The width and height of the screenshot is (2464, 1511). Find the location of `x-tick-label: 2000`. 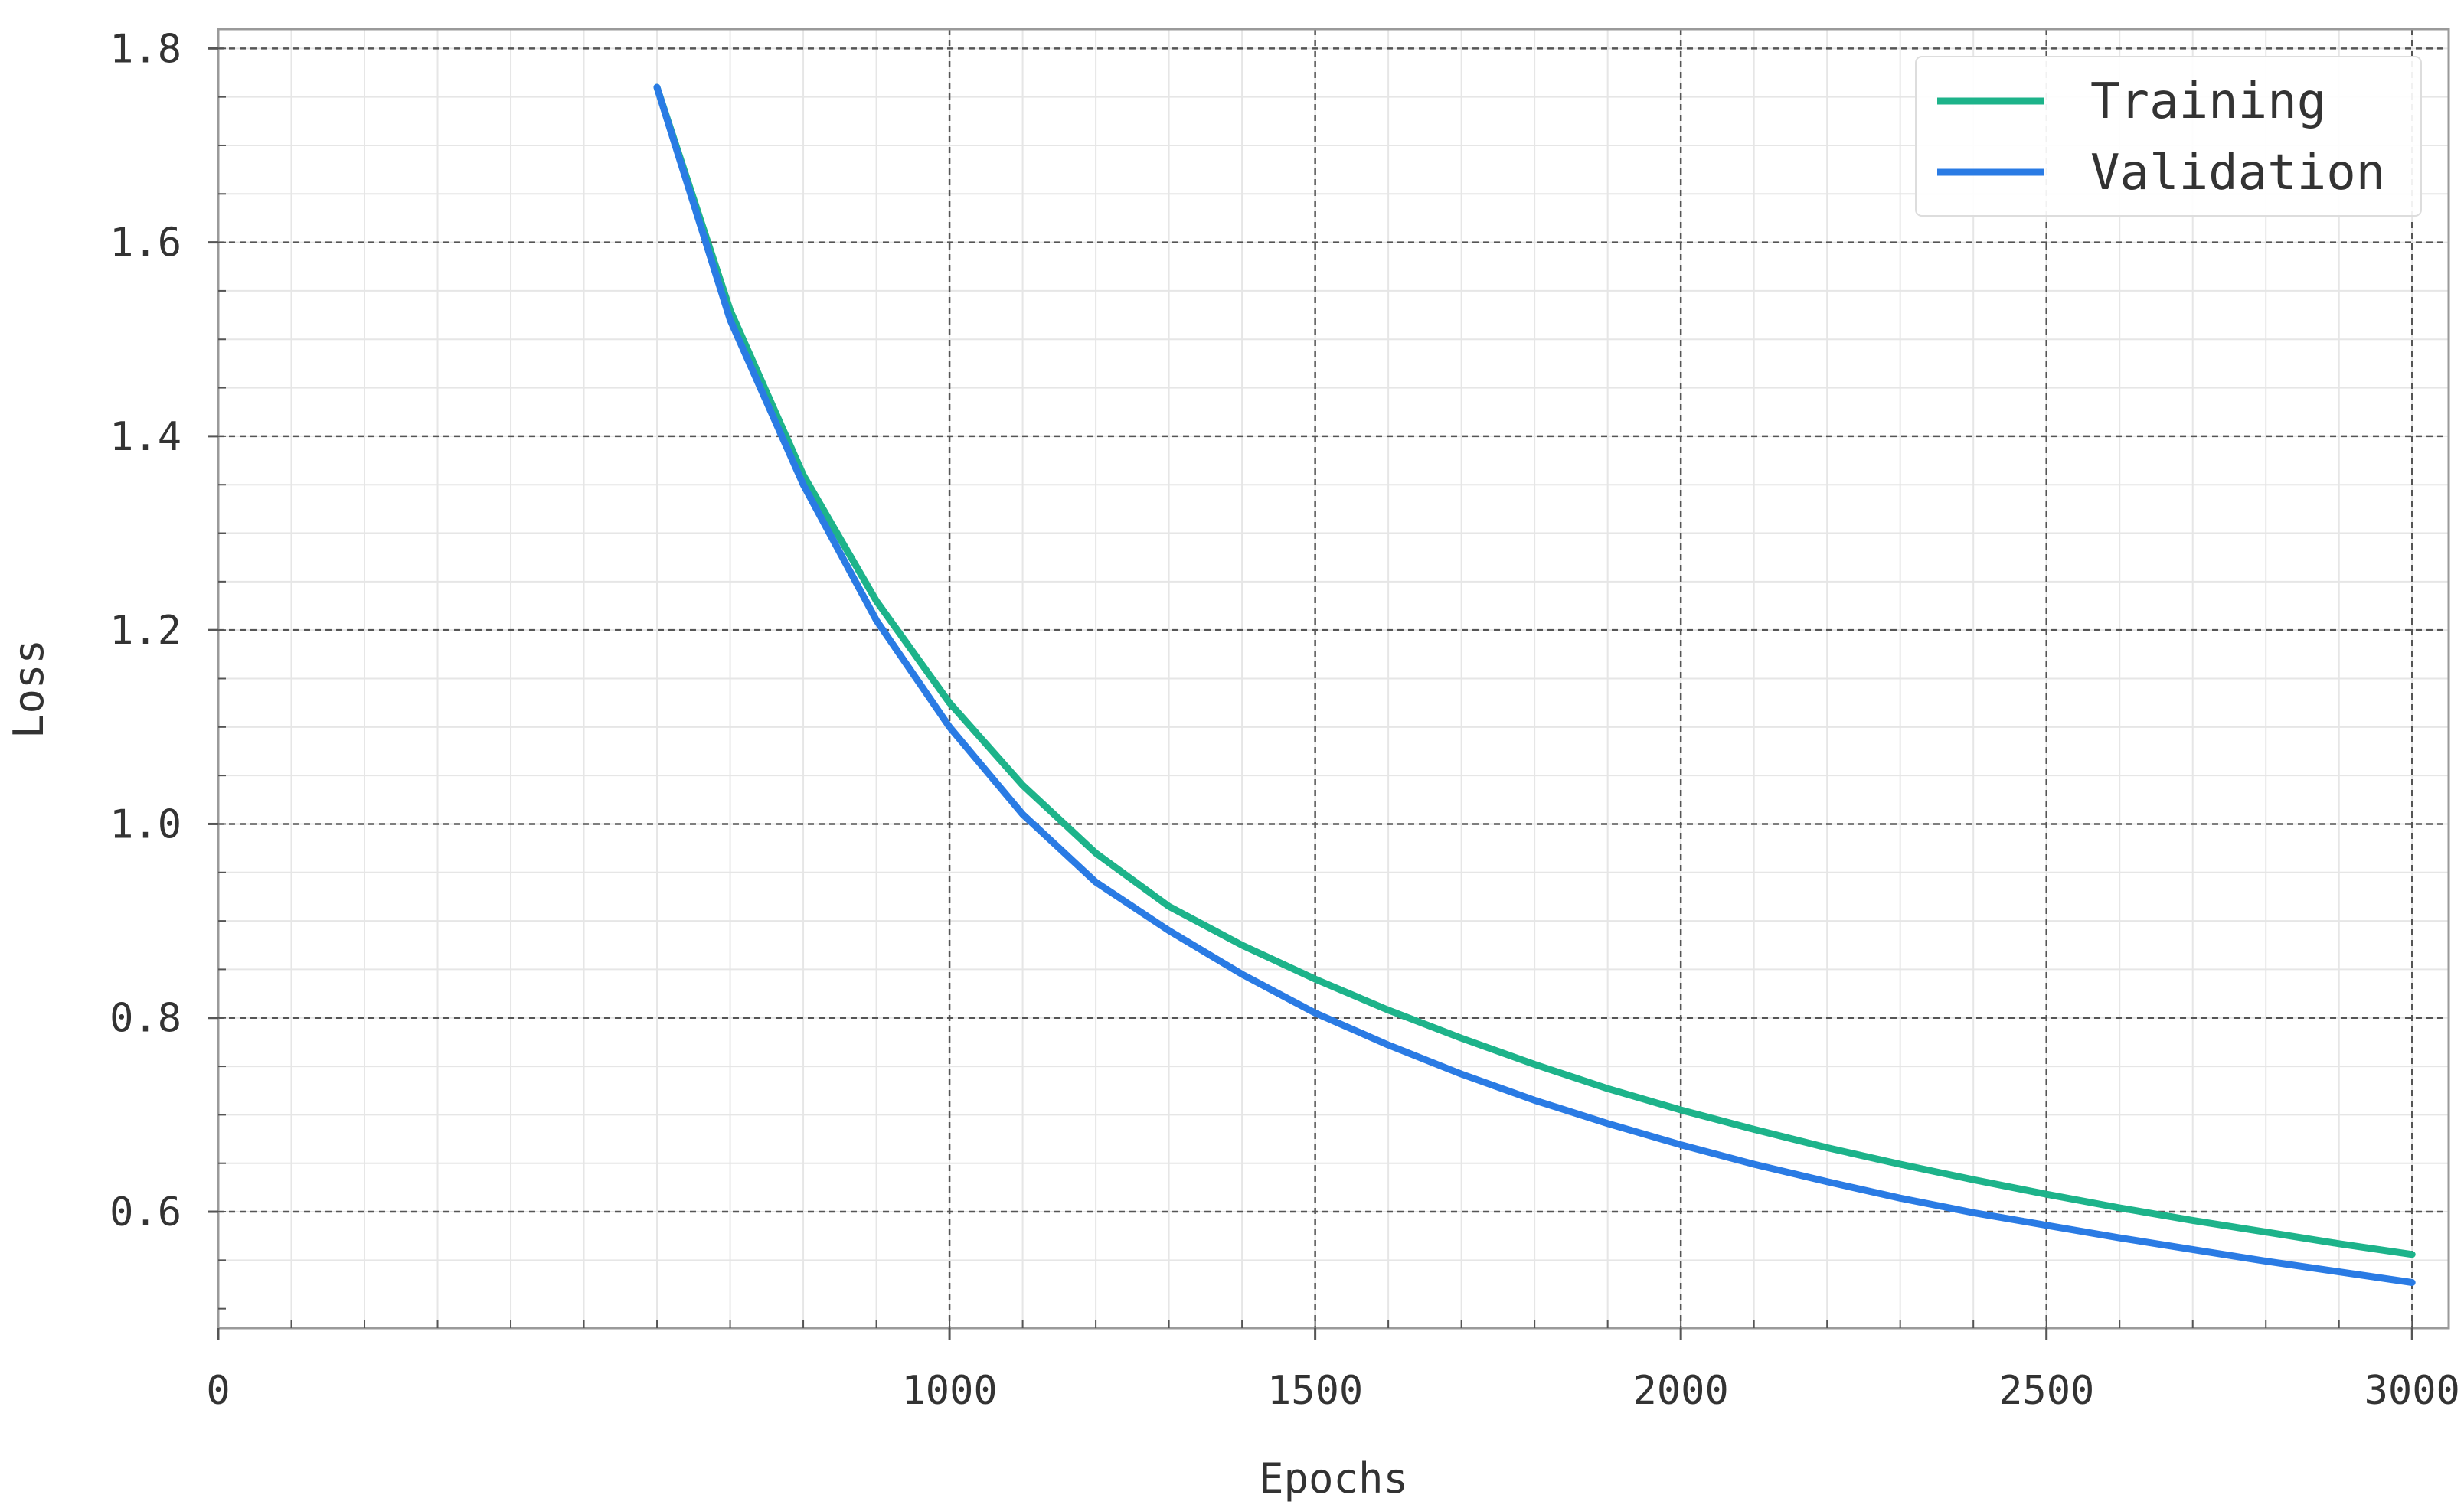

x-tick-label: 2000 is located at coordinates (1681, 1391).